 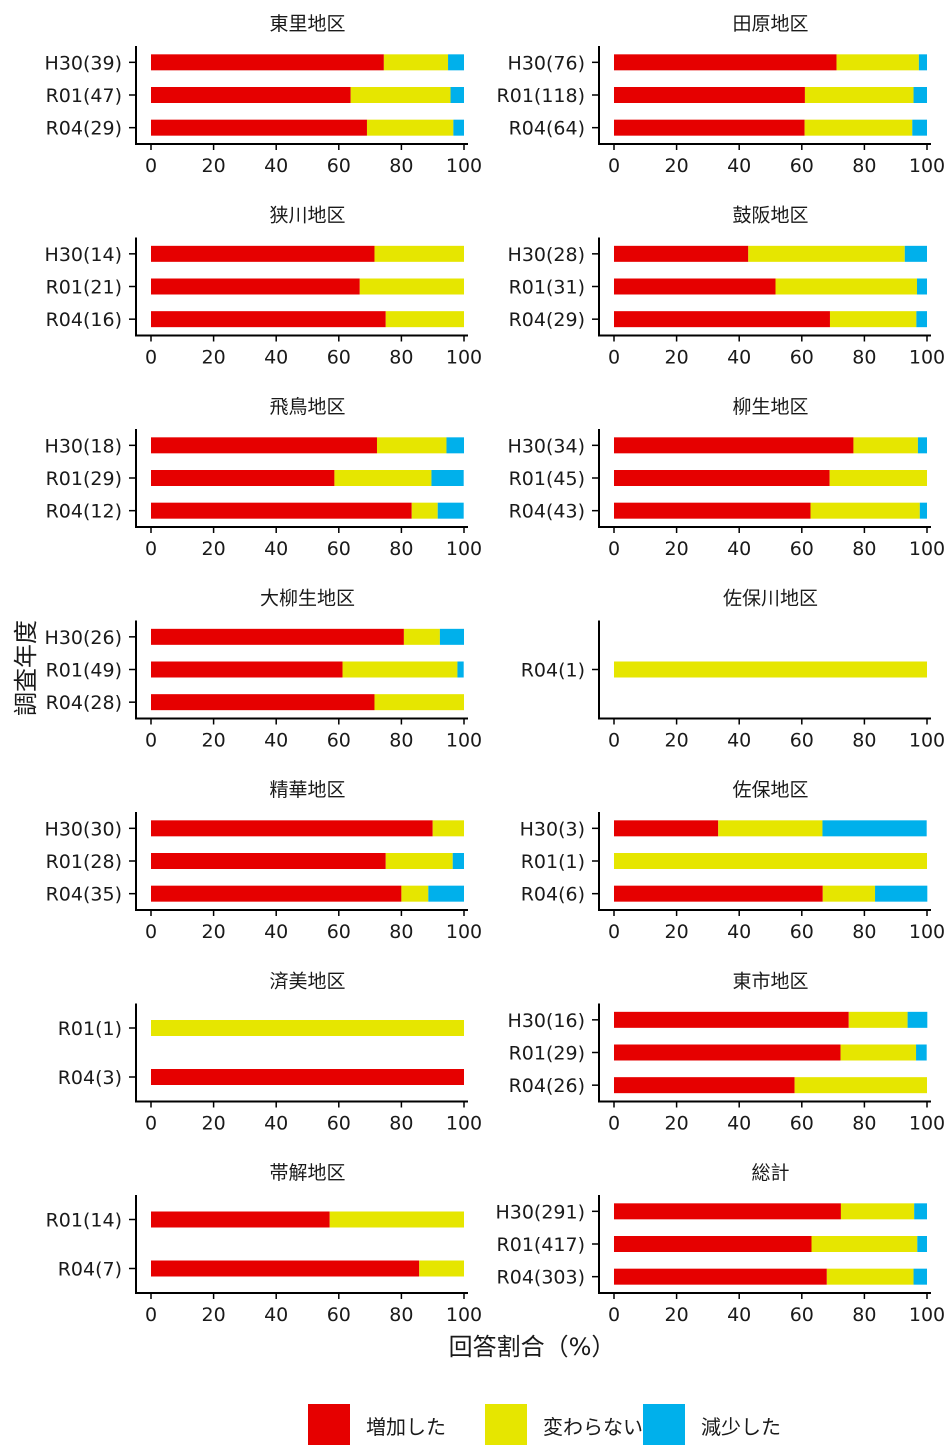 I want to click on category-label: R04(7), so click(x=90, y=1270).